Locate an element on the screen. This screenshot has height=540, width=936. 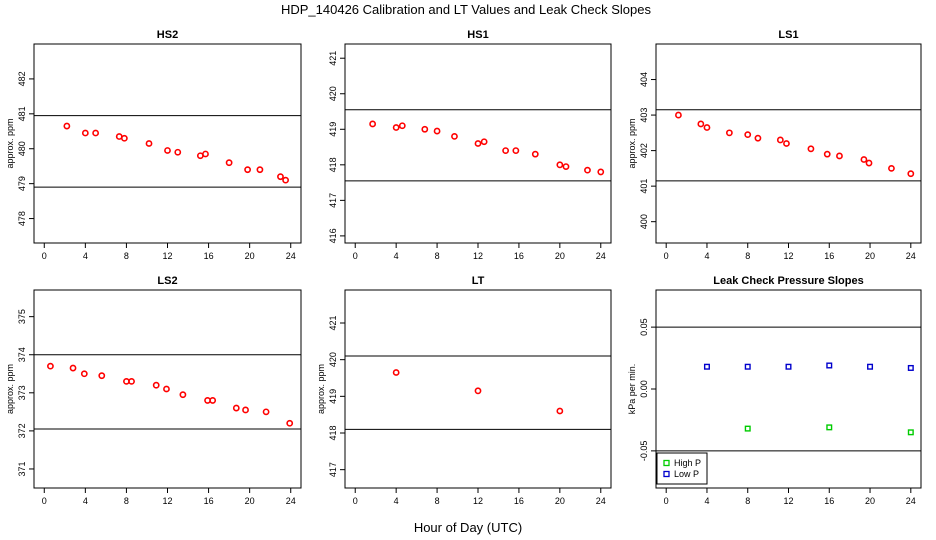
x-axis-label: Hour of Day (UTC) is located at coordinates (468, 527).